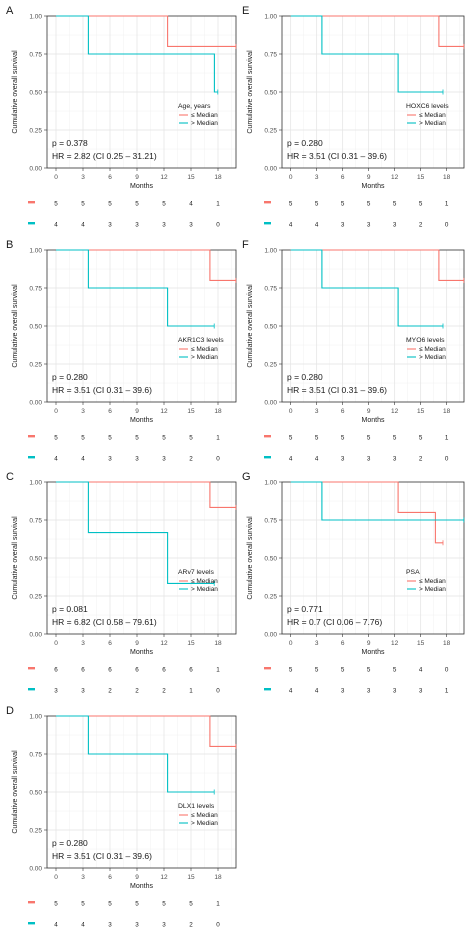 This screenshot has height=931, width=474. Describe the element at coordinates (70, 609) in the screenshot. I see `stats-annotation: p = 0.081` at that location.